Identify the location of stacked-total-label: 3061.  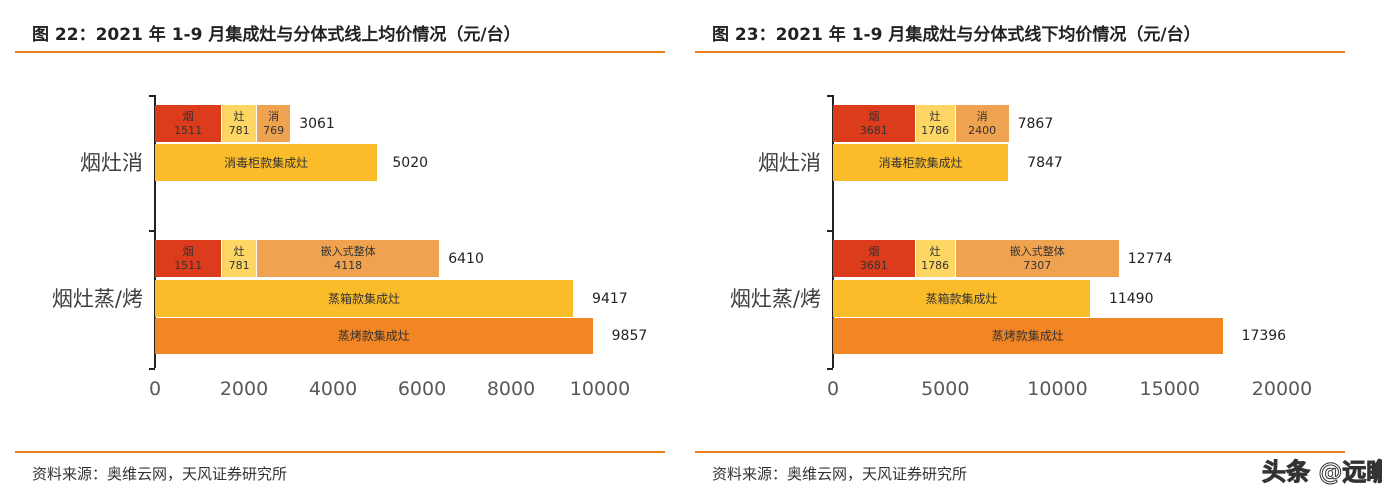
(317, 123).